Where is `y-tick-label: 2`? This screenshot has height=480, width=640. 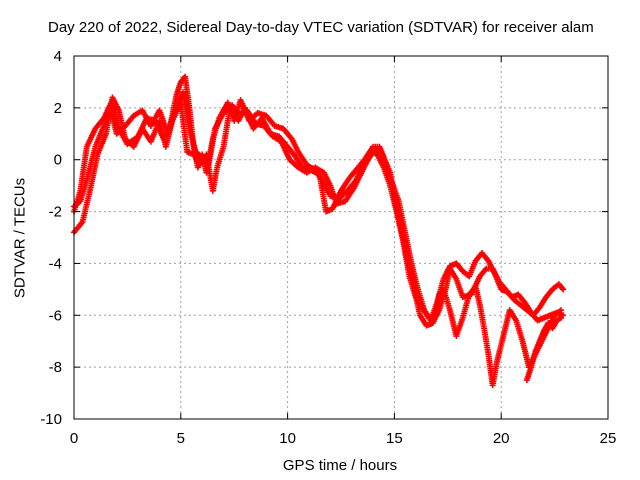
y-tick-label: 2 is located at coordinates (58, 108).